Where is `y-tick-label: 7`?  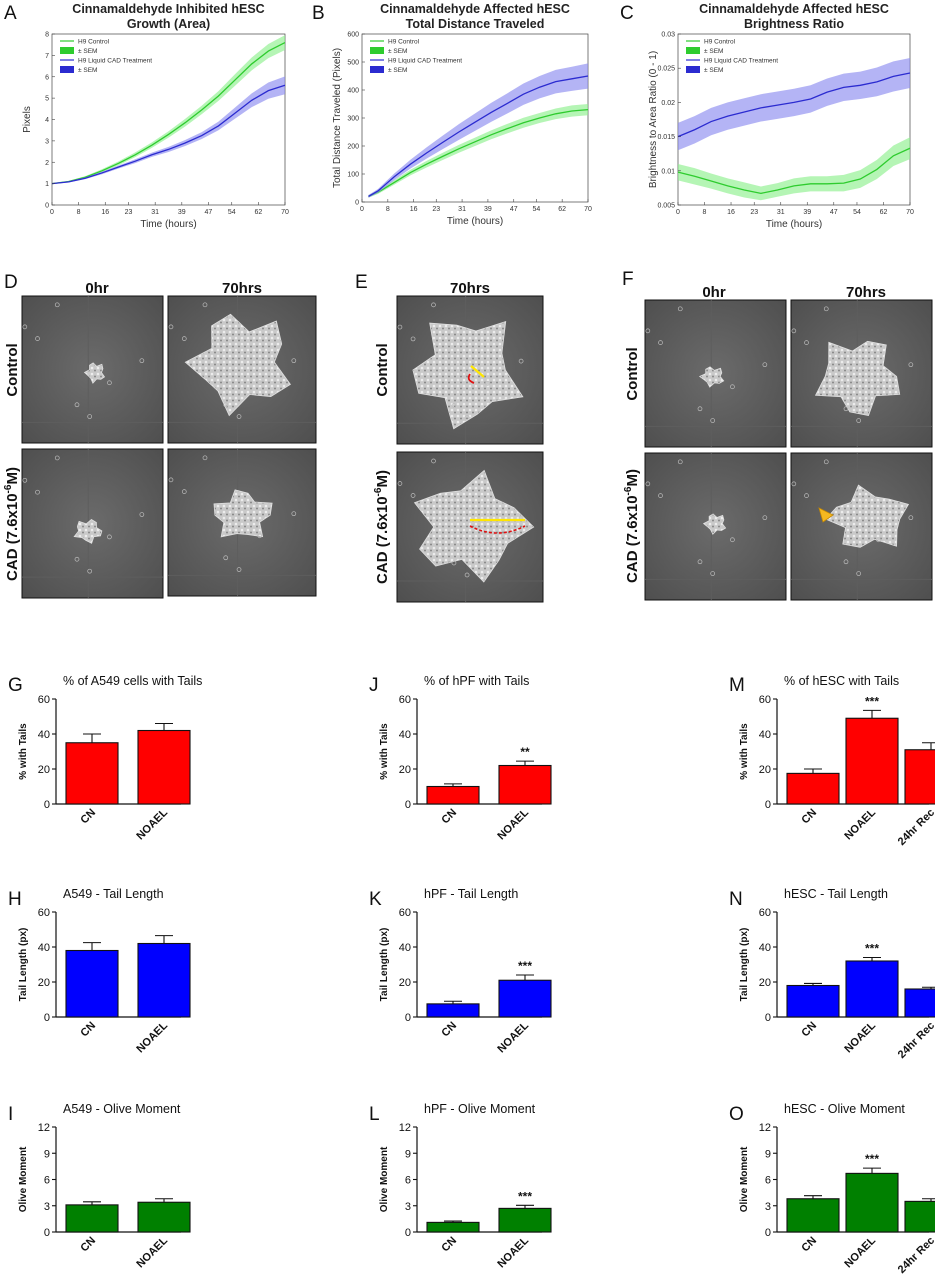 y-tick-label: 7 is located at coordinates (47, 56).